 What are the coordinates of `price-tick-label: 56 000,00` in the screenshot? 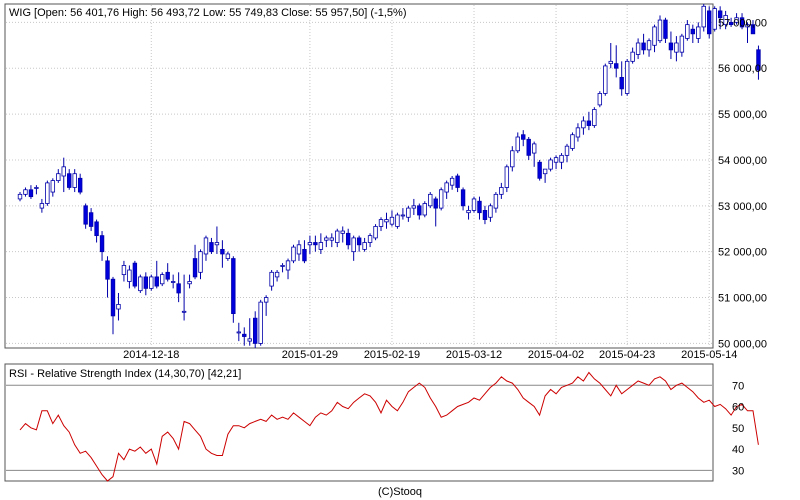 It's located at (742, 69).